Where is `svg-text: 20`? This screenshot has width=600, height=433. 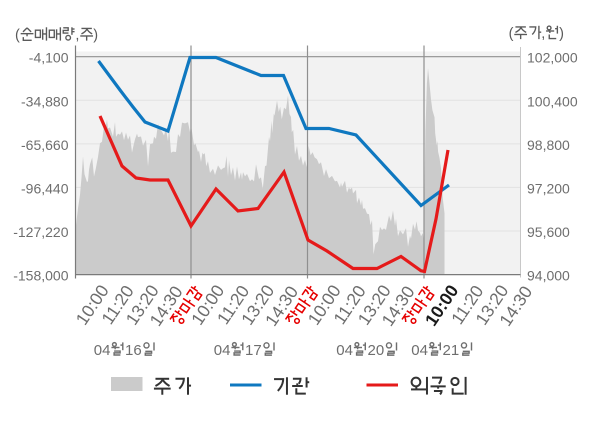 svg-text: 20 is located at coordinates (376, 350).